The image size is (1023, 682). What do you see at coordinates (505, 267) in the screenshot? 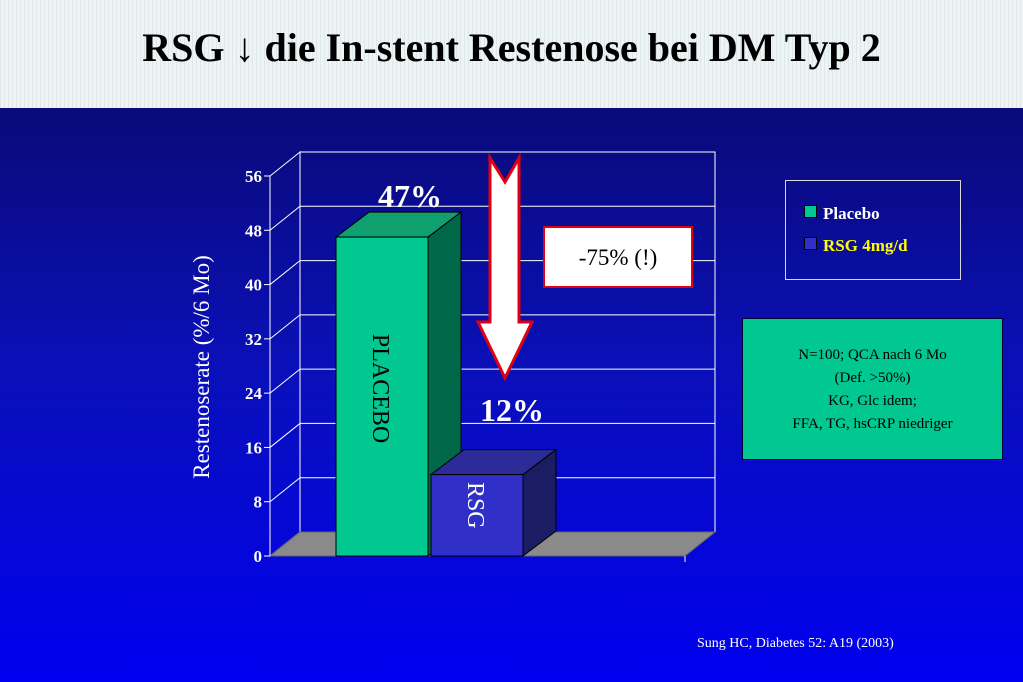
I see `reduction-arrow` at bounding box center [505, 267].